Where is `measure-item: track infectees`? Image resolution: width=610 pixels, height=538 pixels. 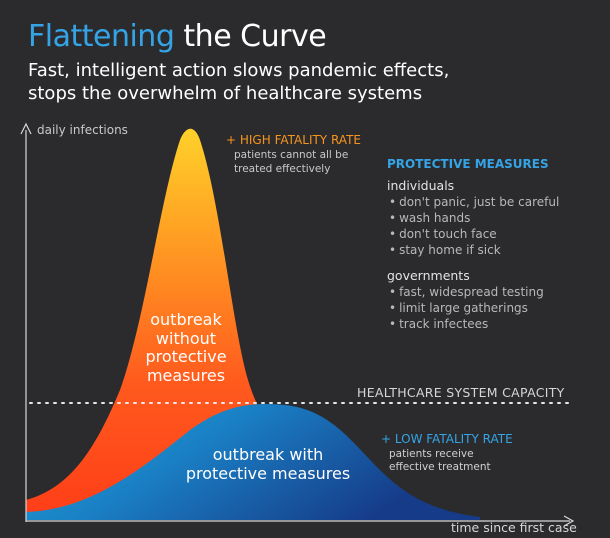 measure-item: track infectees is located at coordinates (493, 324).